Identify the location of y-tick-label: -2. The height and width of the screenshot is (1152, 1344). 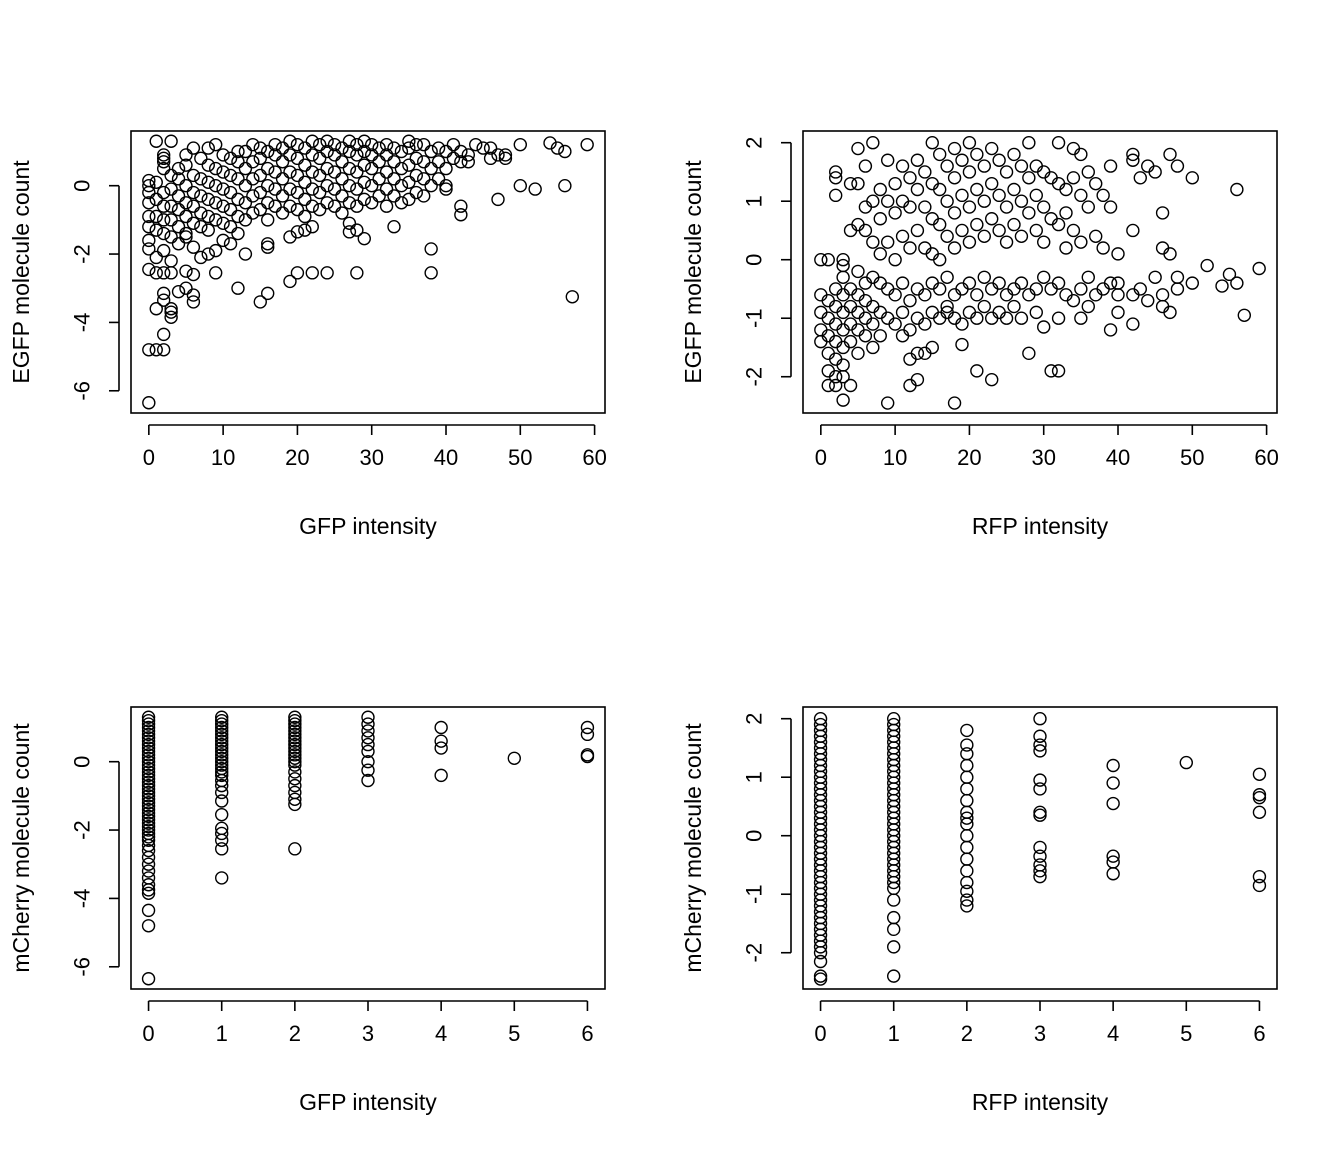
(754, 377).